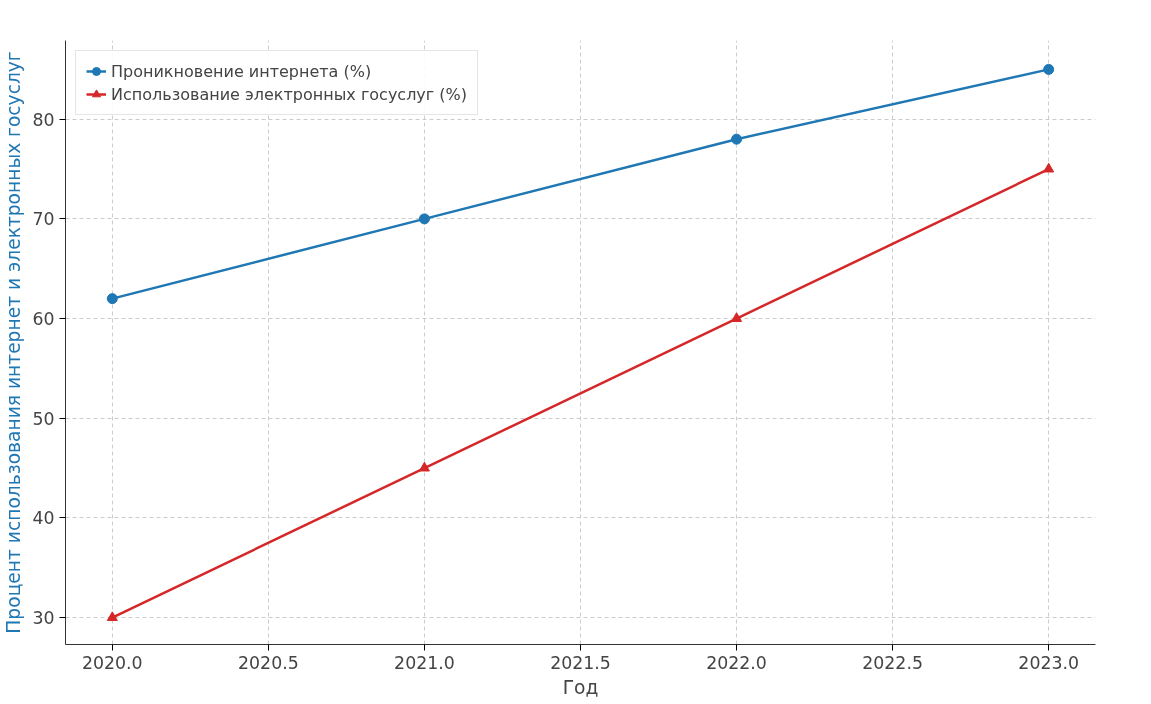 Image resolution: width=1151 pixels, height=704 pixels. I want to click on x-tick-label: 2020.0, so click(112, 662).